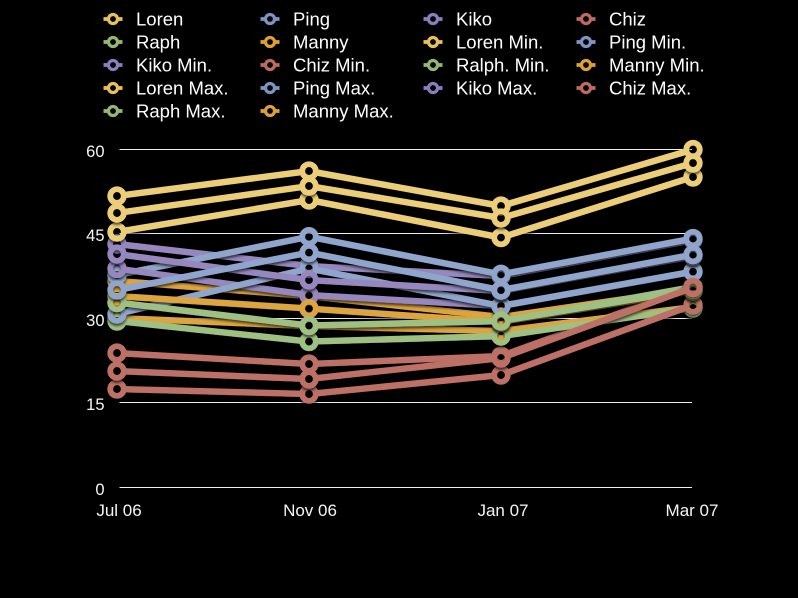 Image resolution: width=798 pixels, height=598 pixels. I want to click on svg-text: Manny Min., so click(657, 65).